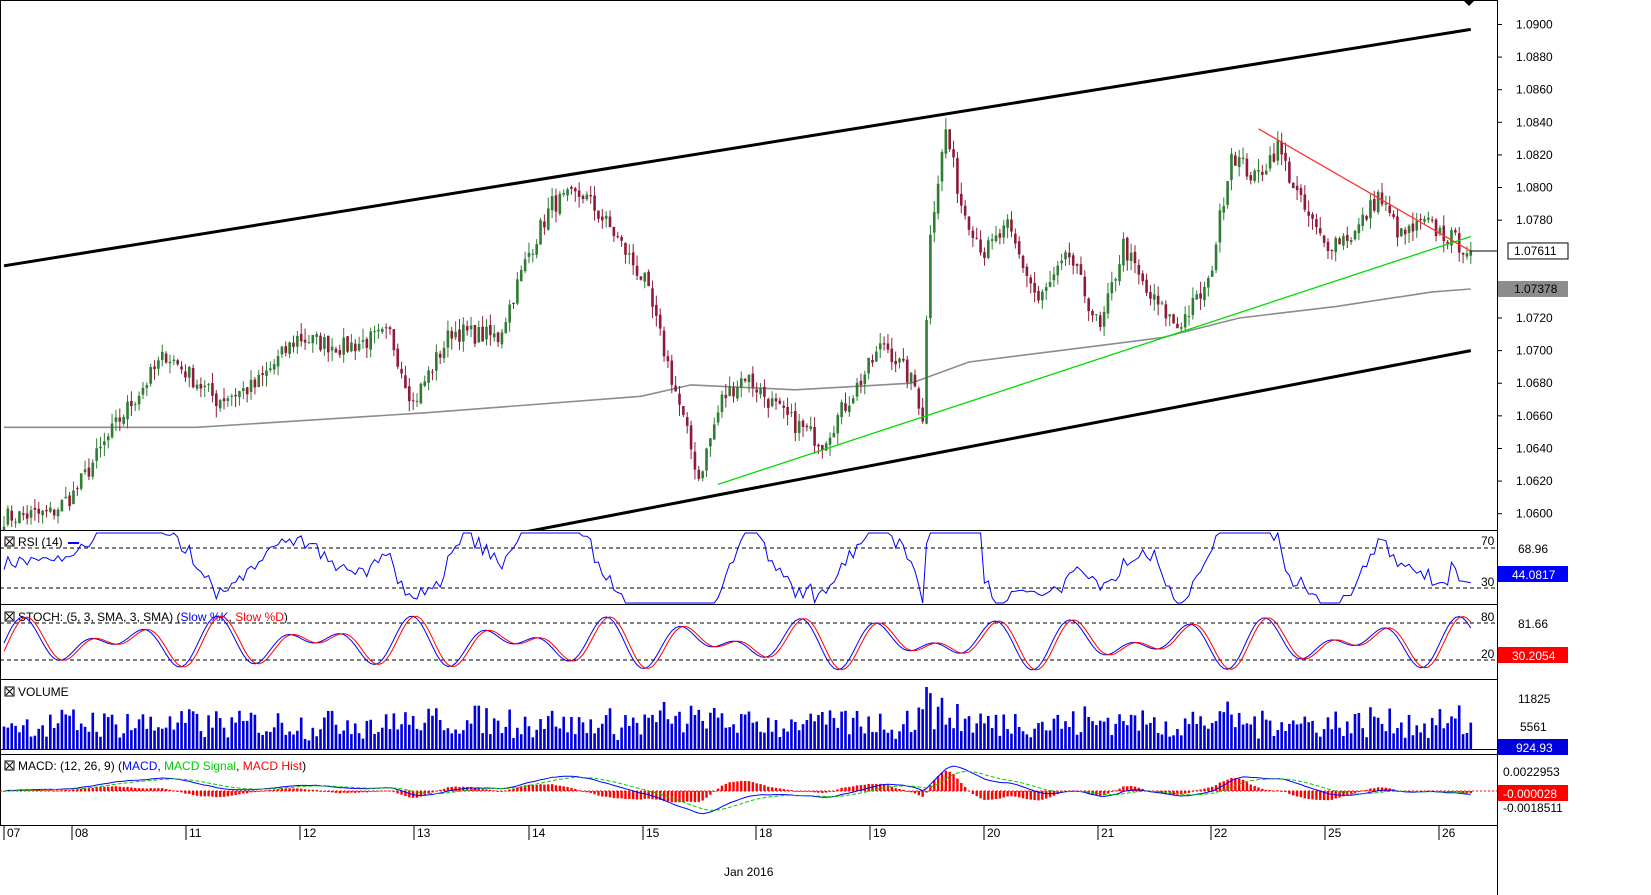  I want to click on macd-axis-tick-2: -0.0018511, so click(1533, 808).